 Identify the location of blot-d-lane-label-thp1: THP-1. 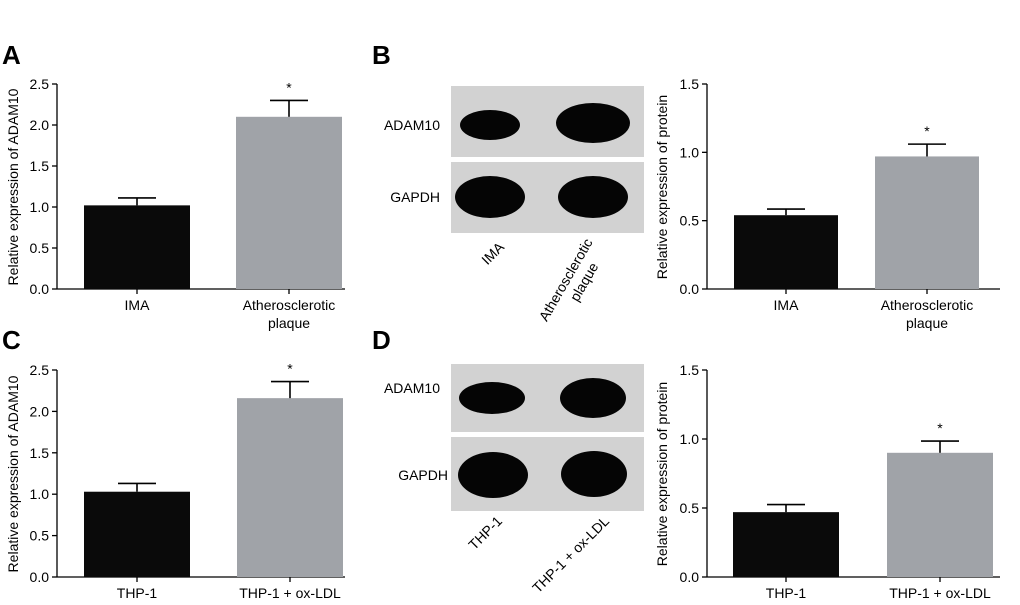
(485, 533).